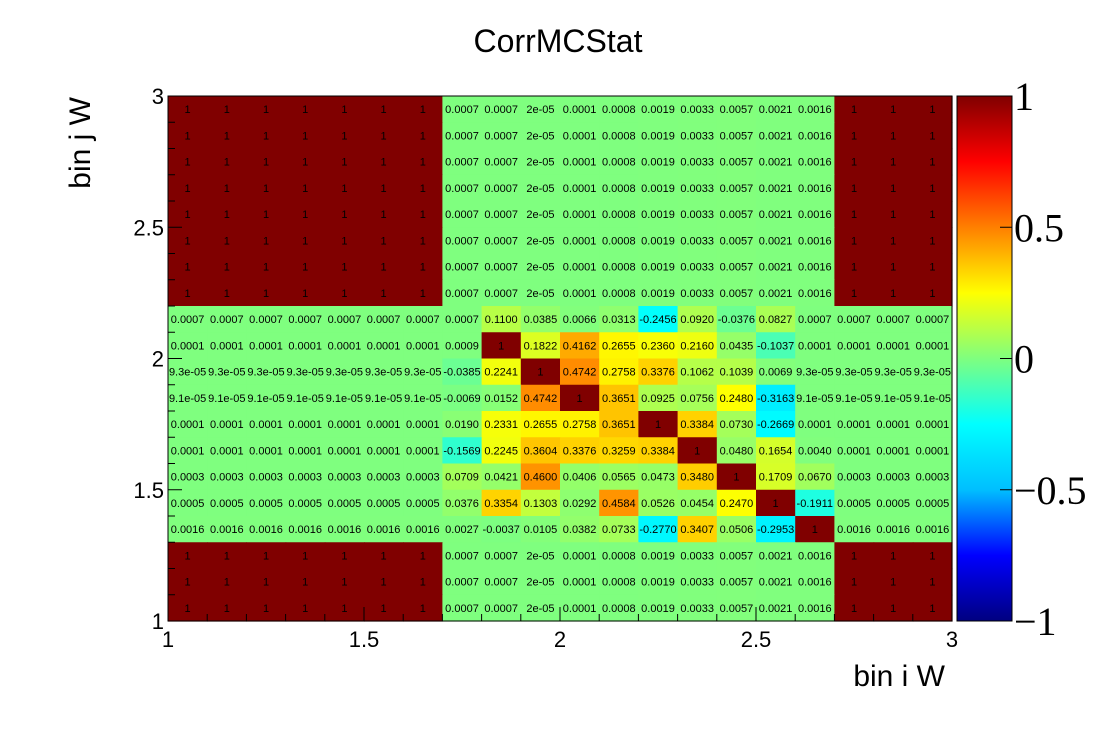  What do you see at coordinates (148, 490) in the screenshot?
I see `y-tick-label: 1.5` at bounding box center [148, 490].